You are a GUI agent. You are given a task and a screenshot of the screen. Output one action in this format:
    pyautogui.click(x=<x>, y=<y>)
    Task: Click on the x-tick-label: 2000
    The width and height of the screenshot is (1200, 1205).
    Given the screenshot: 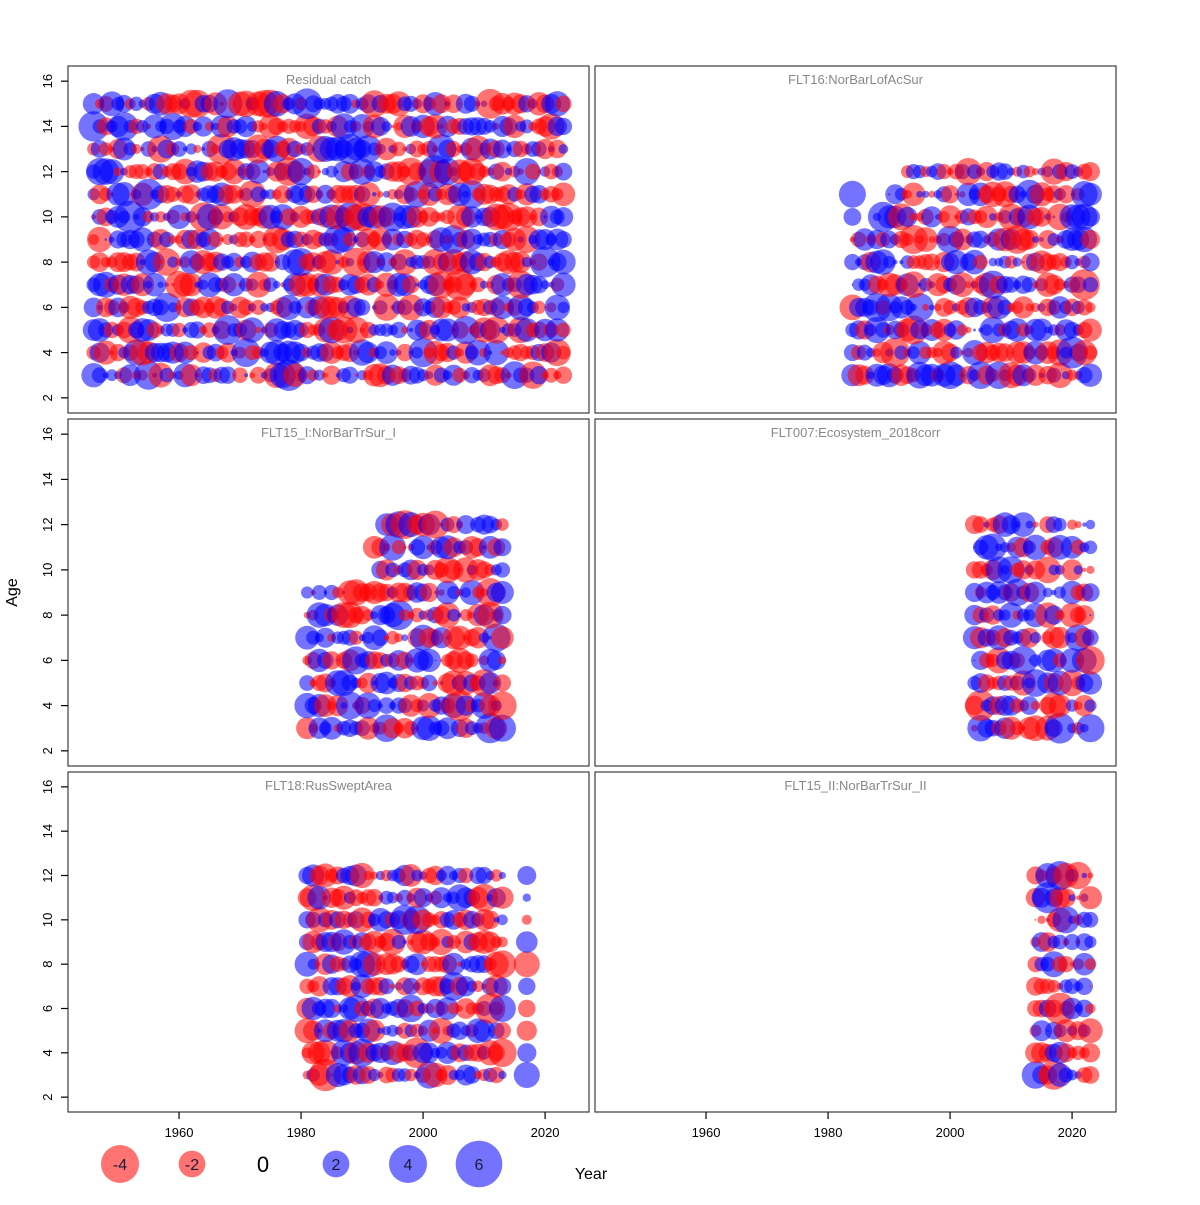 What is the action you would take?
    pyautogui.click(x=423, y=1132)
    